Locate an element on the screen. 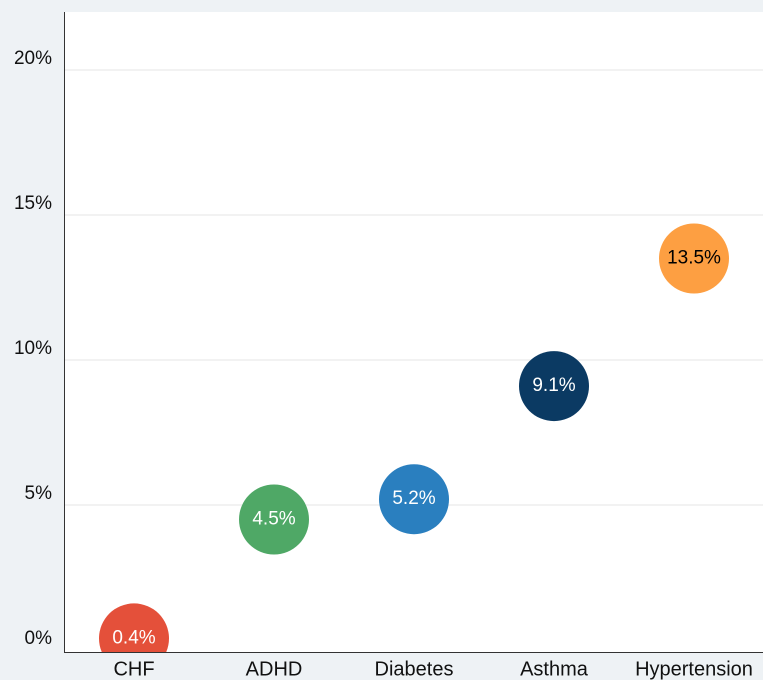  y-tick-label: 15% is located at coordinates (33, 203).